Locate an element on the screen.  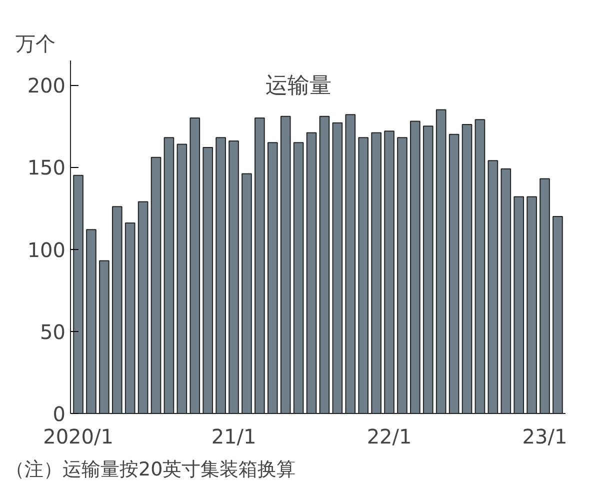
y-tick-label: 50 is located at coordinates (53, 332).